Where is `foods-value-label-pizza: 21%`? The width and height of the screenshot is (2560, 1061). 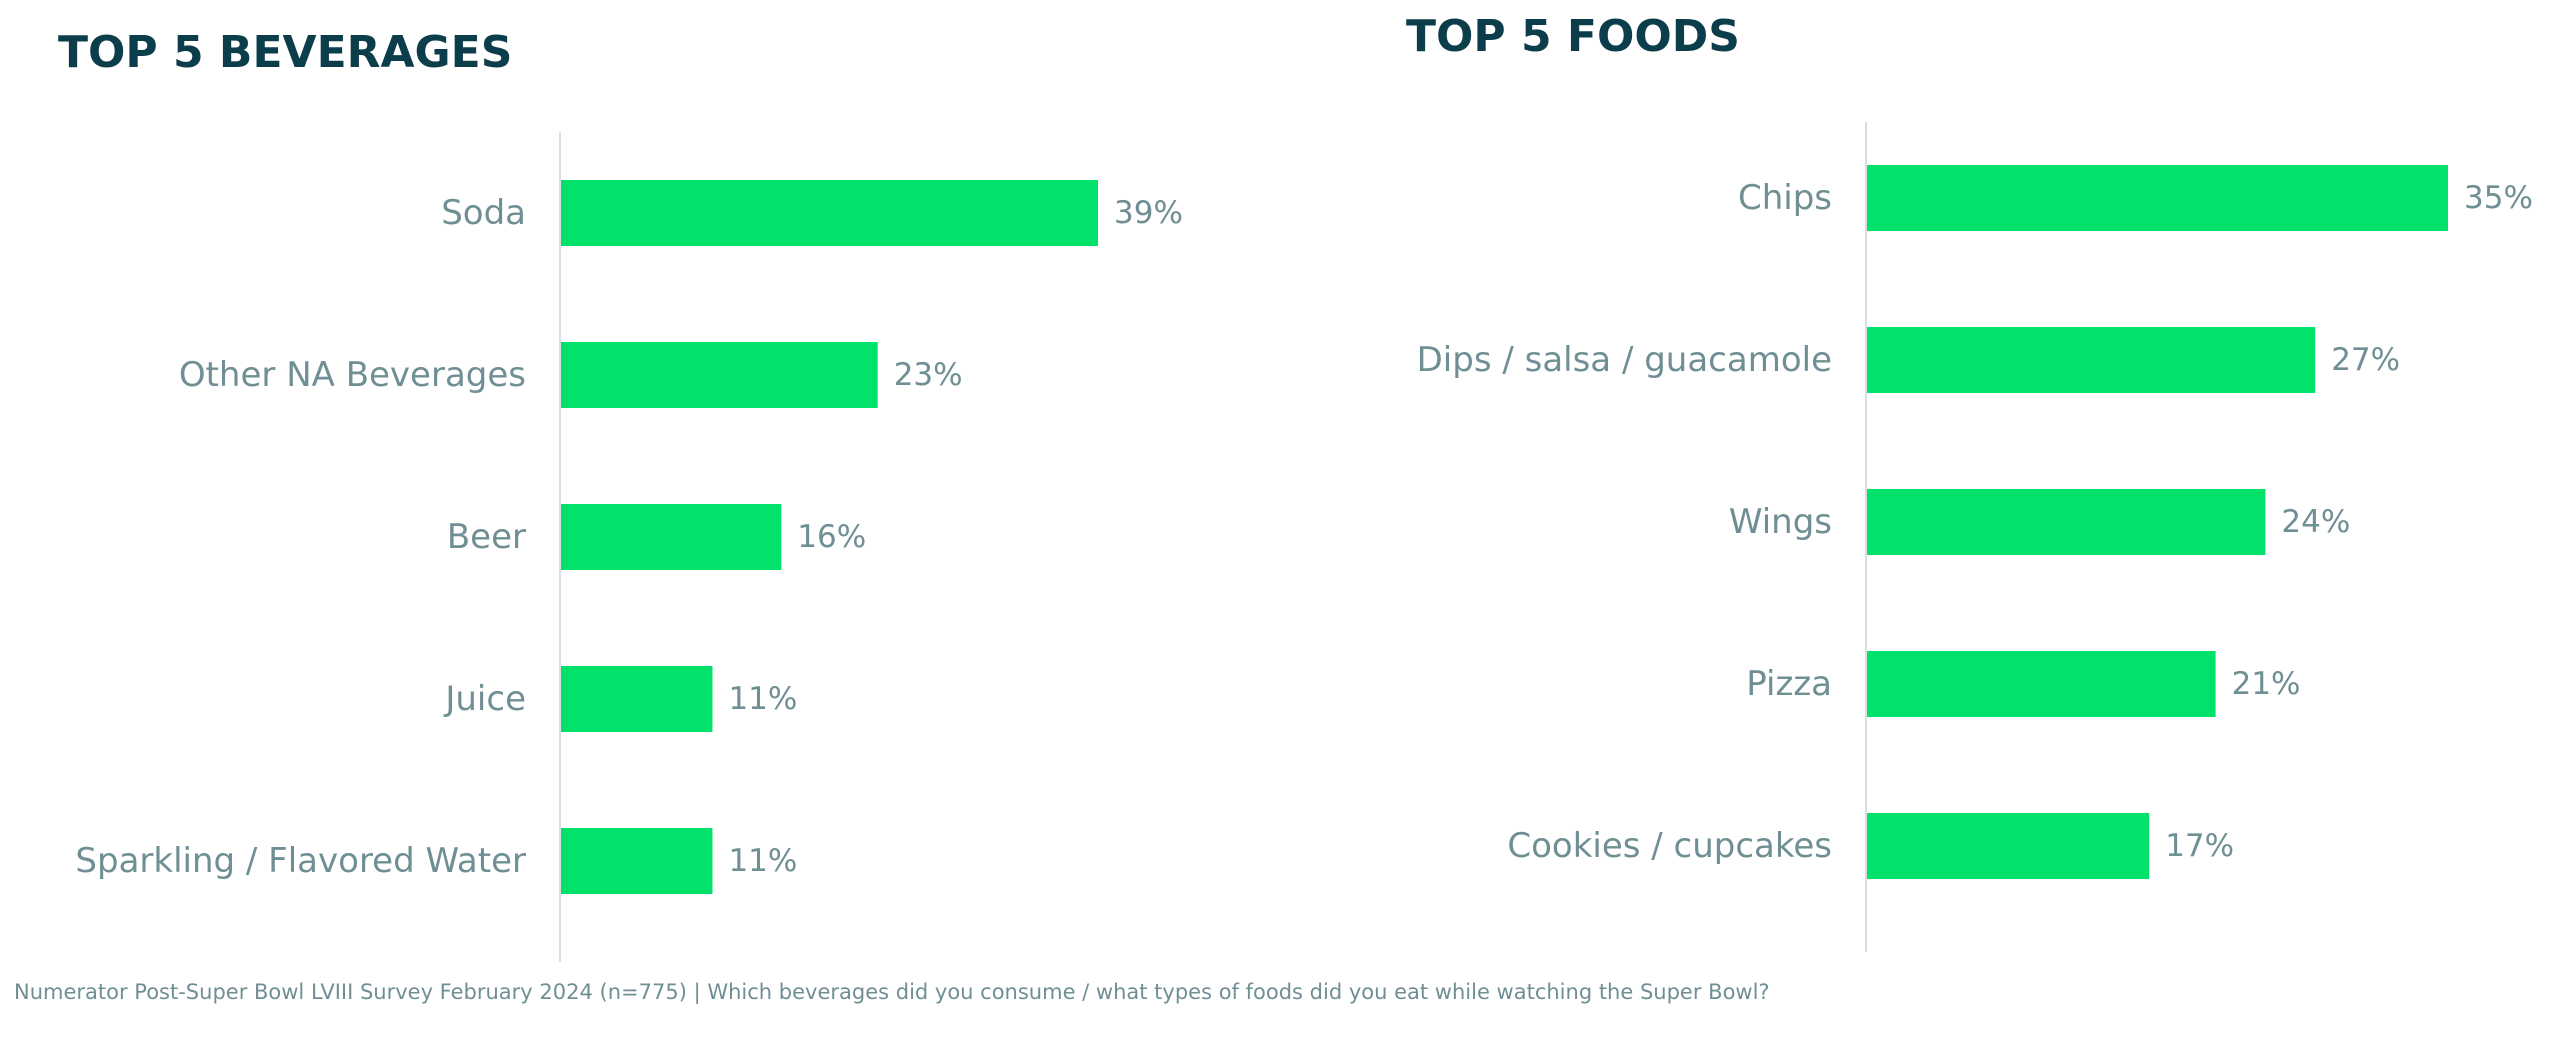
foods-value-label-pizza: 21% is located at coordinates (2266, 684).